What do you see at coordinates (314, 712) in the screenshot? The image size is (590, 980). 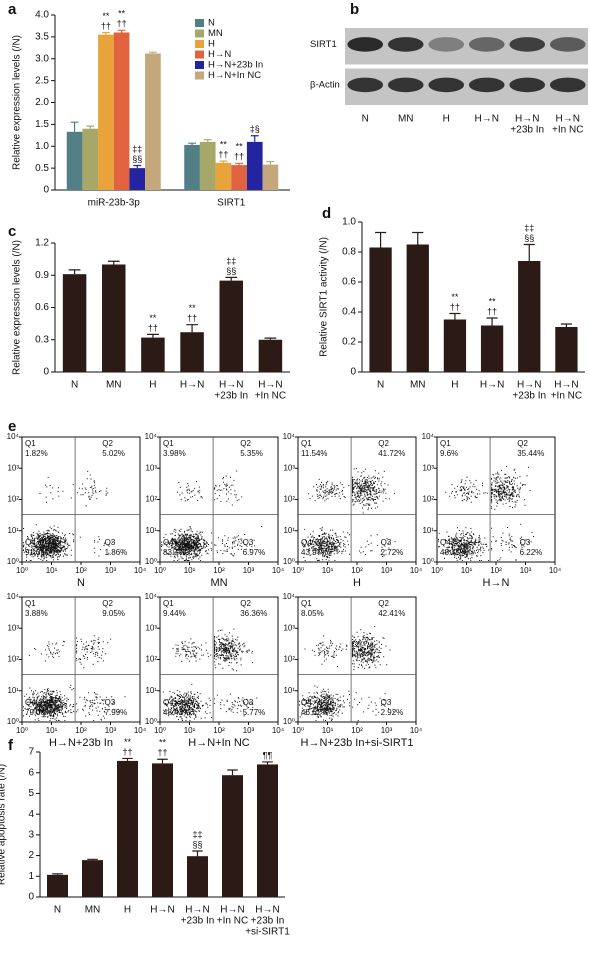 I see `quadrant-value: 46.62%` at bounding box center [314, 712].